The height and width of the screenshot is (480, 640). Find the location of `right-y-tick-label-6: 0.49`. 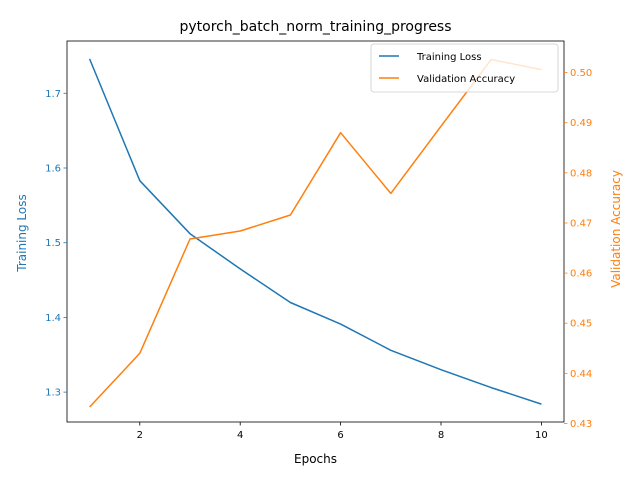

right-y-tick-label-6: 0.49 is located at coordinates (581, 123).